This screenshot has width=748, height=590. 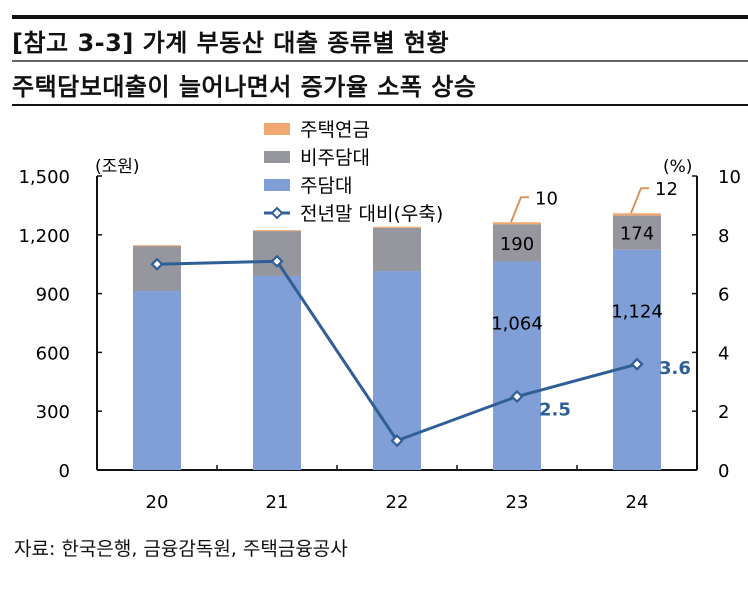 What do you see at coordinates (335, 130) in the screenshot?
I see `legend-label: 주택연금` at bounding box center [335, 130].